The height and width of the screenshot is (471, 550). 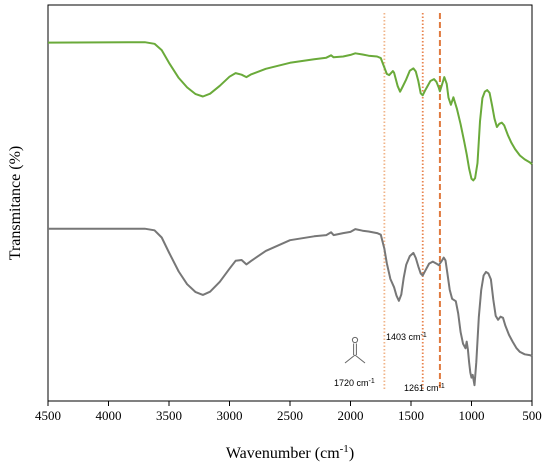 I want to click on x-axis-title: Wavenumber (cm-1), so click(x=290, y=452).